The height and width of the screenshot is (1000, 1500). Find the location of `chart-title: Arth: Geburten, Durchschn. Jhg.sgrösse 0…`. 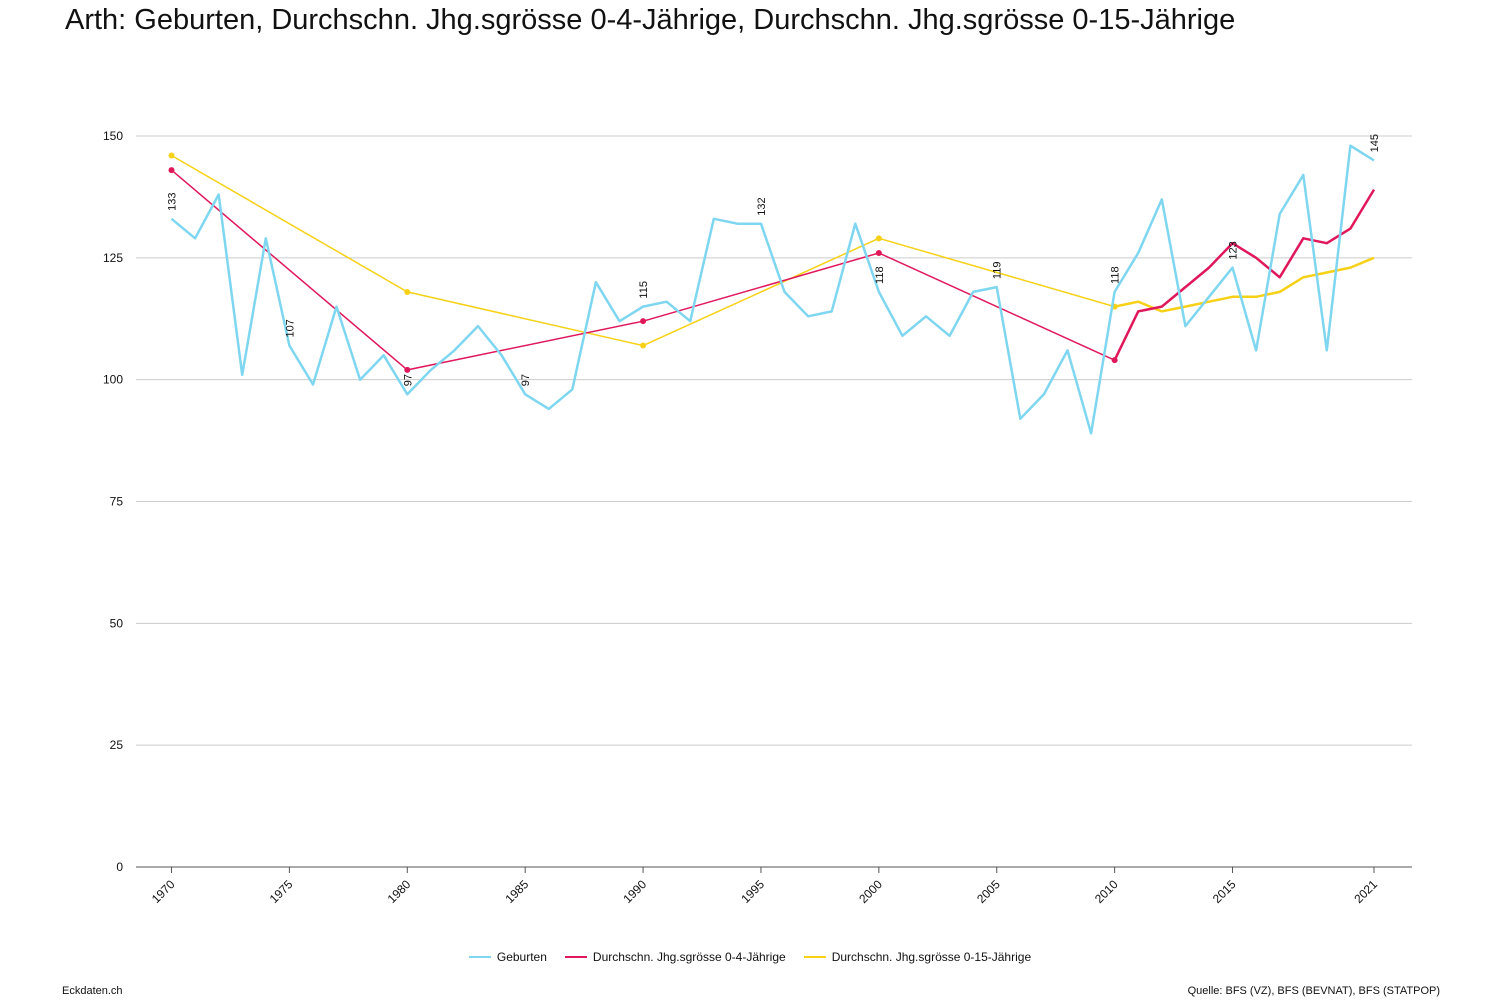

chart-title: Arth: Geburten, Durchschn. Jhg.sgrösse 0… is located at coordinates (650, 20).